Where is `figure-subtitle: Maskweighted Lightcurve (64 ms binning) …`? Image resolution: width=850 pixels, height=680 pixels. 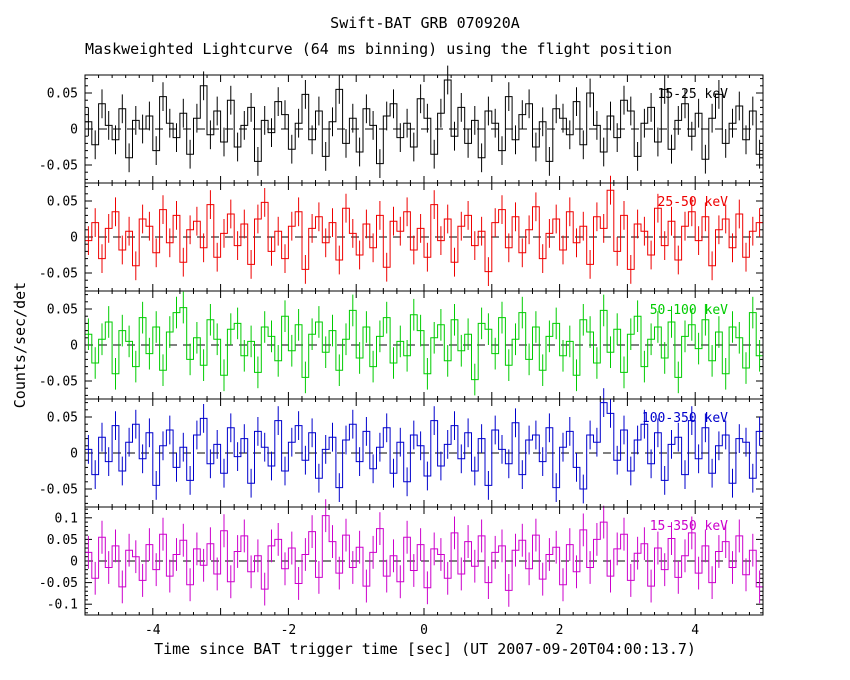
figure-subtitle: Maskweighted Lightcurve (64 ms binning) … is located at coordinates (378, 49).